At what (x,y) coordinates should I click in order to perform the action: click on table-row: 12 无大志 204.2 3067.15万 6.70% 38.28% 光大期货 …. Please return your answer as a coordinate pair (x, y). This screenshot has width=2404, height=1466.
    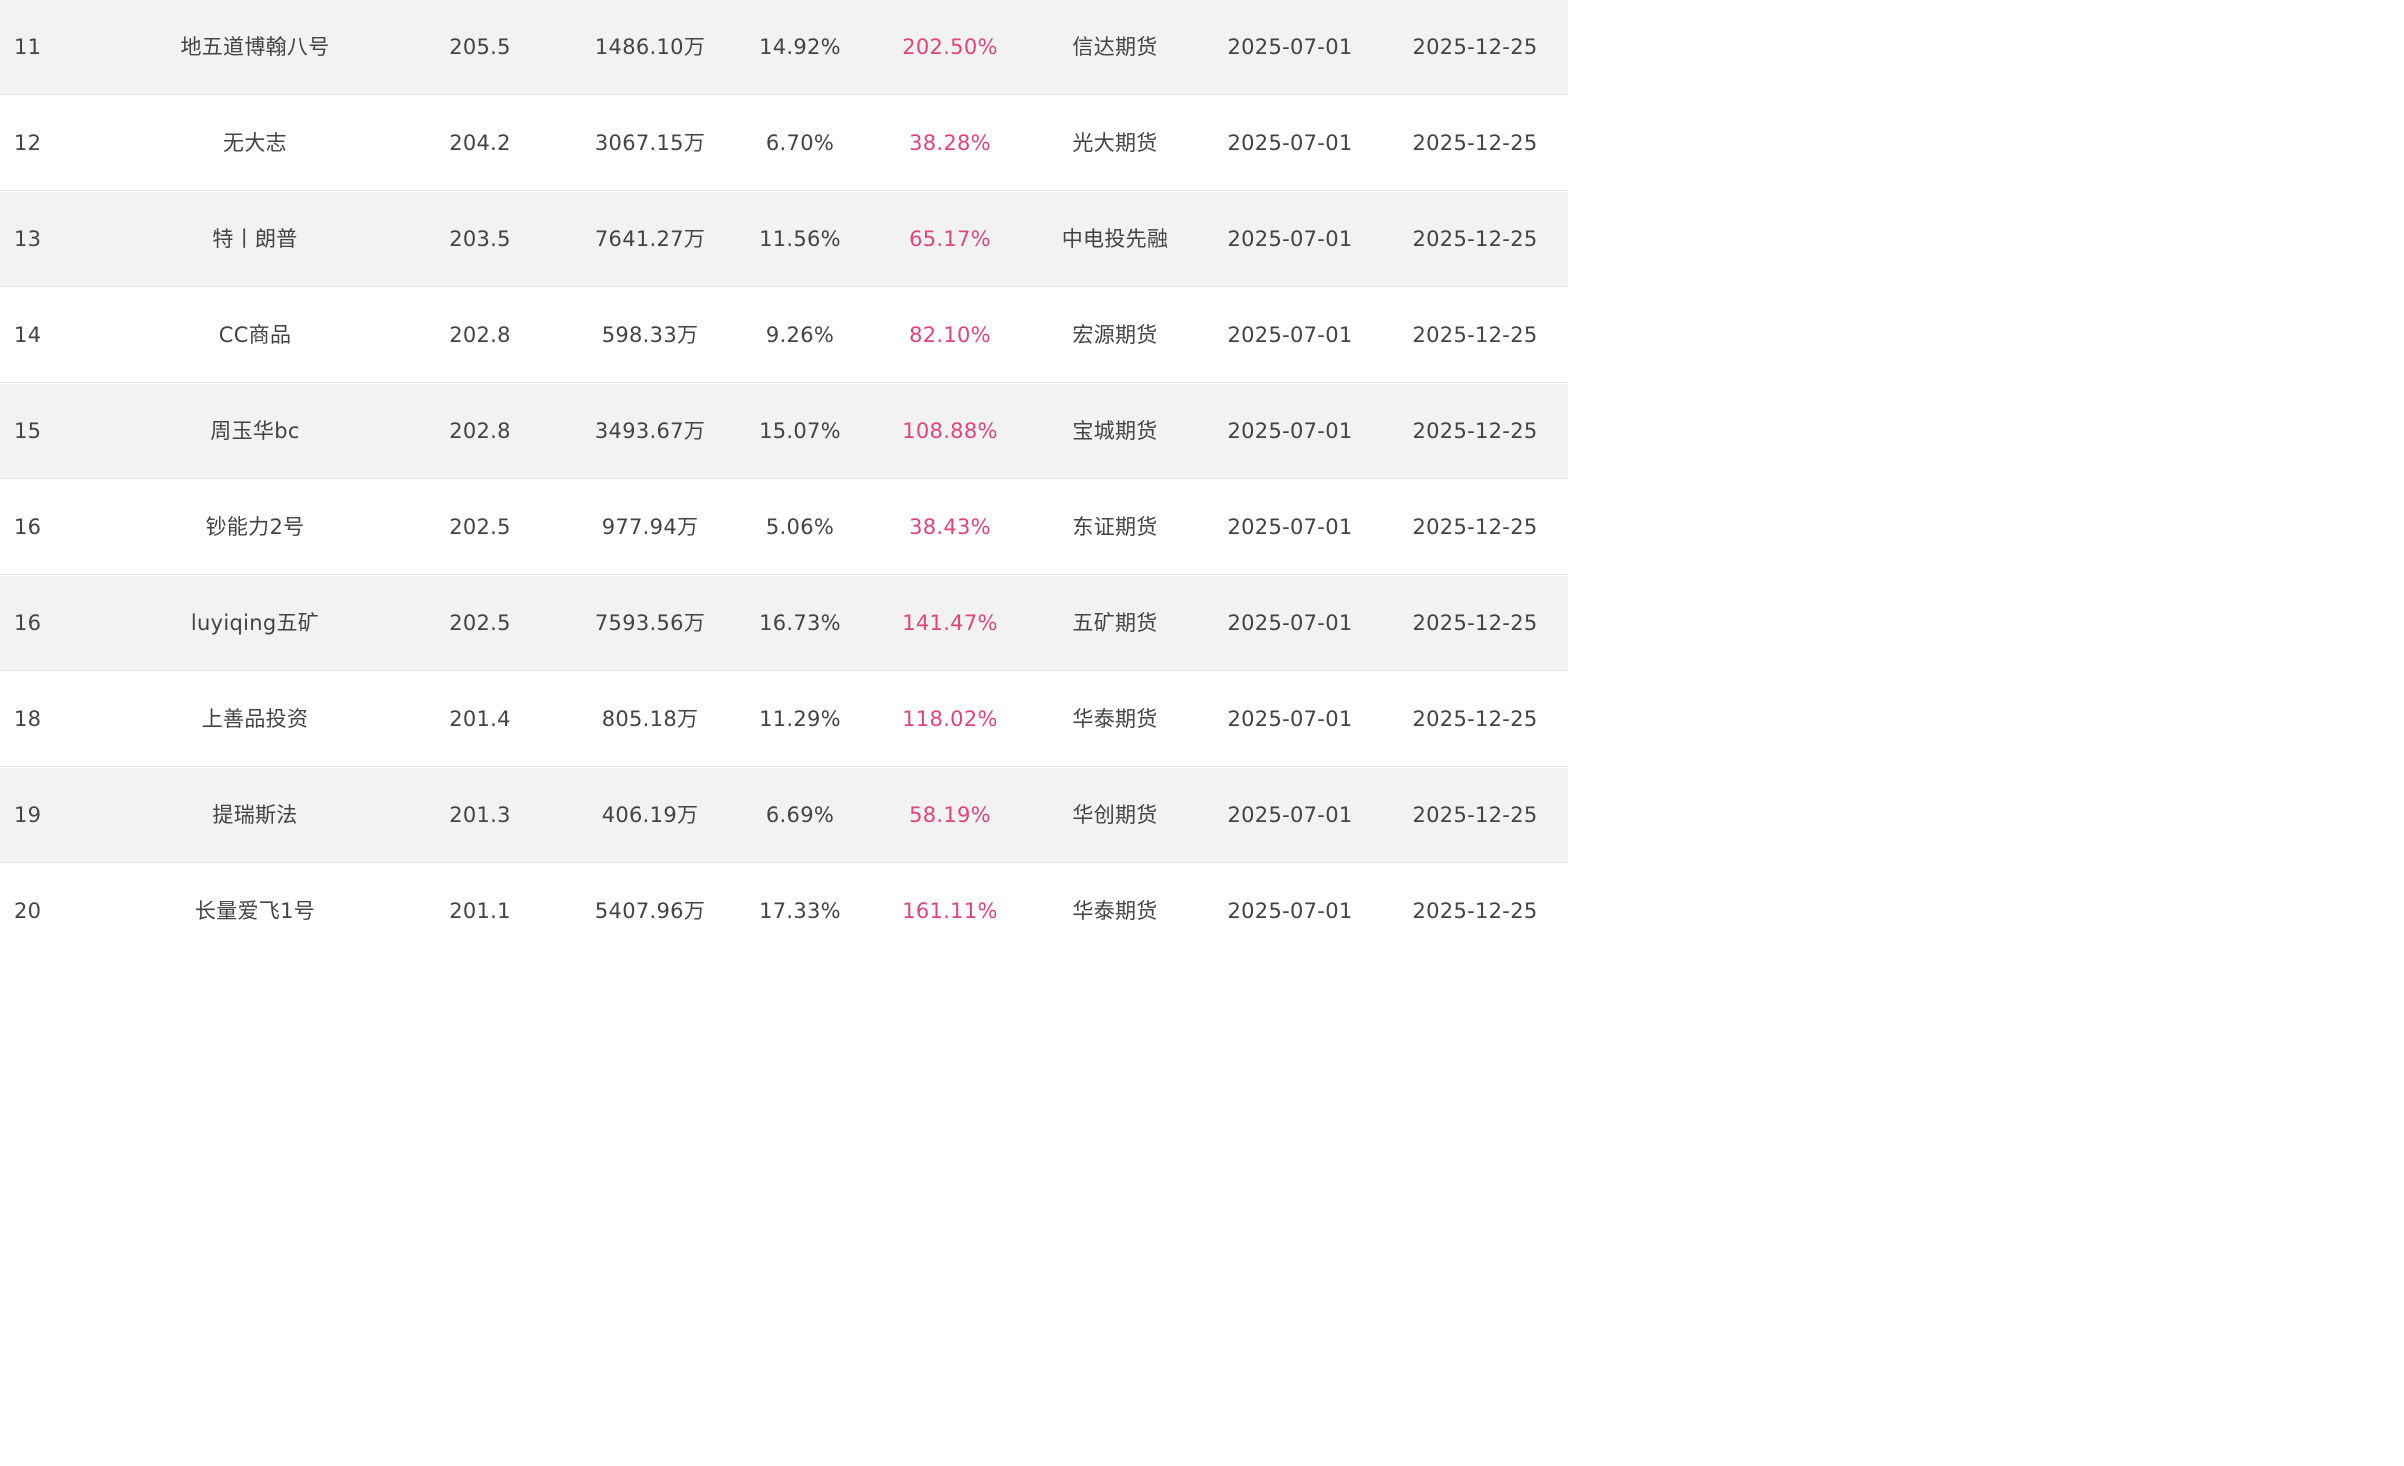
    Looking at the image, I should click on (784, 143).